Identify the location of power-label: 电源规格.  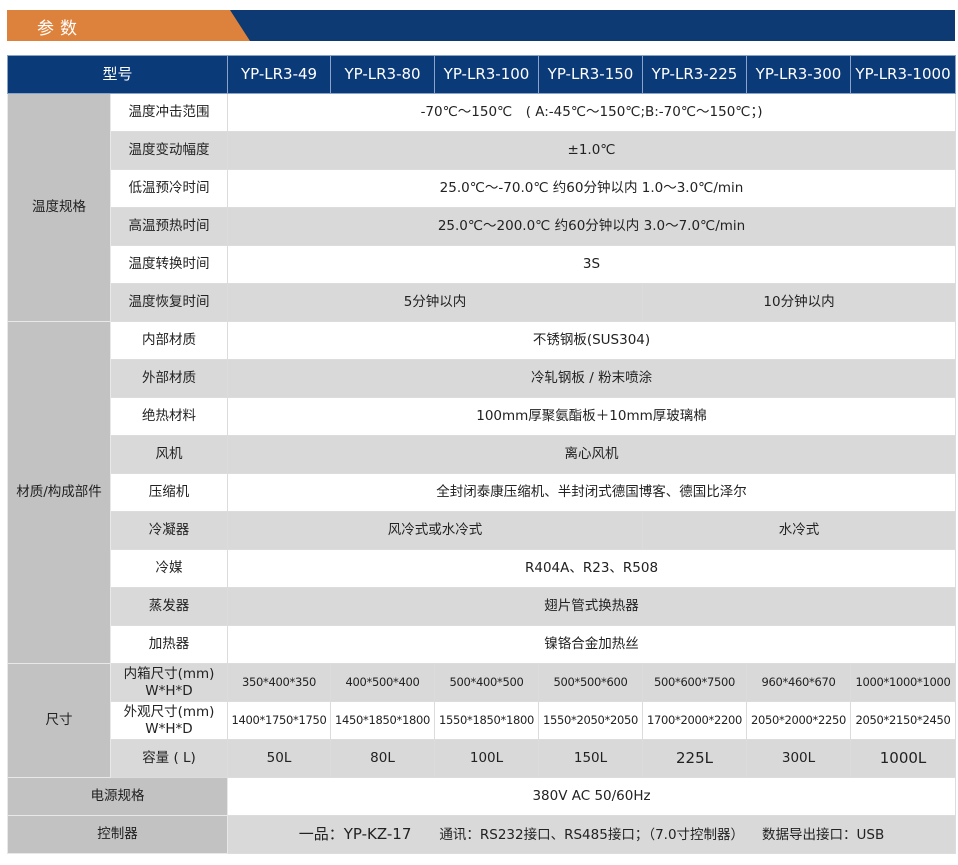
(117, 796).